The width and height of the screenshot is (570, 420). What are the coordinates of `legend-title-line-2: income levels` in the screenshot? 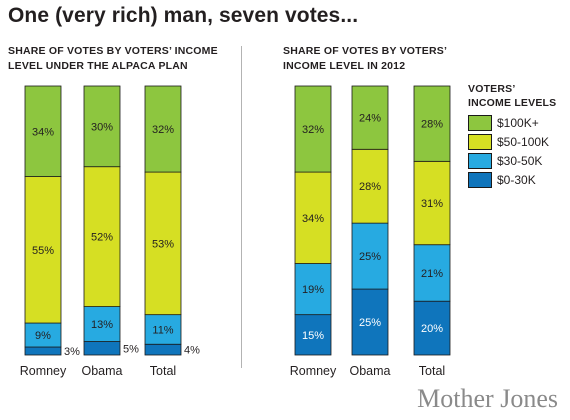 It's located at (512, 103).